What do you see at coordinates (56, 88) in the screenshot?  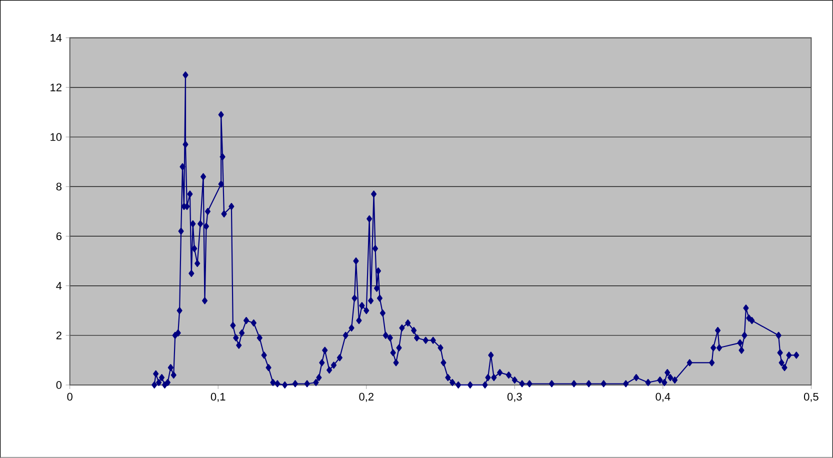 I see `y-tick-label: 12` at bounding box center [56, 88].